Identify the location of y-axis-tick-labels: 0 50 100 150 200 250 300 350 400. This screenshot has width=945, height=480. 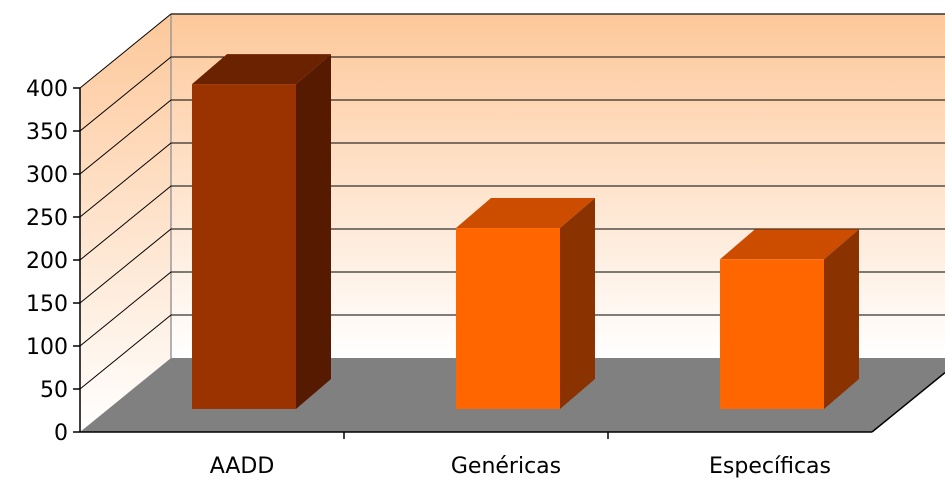
(47, 261).